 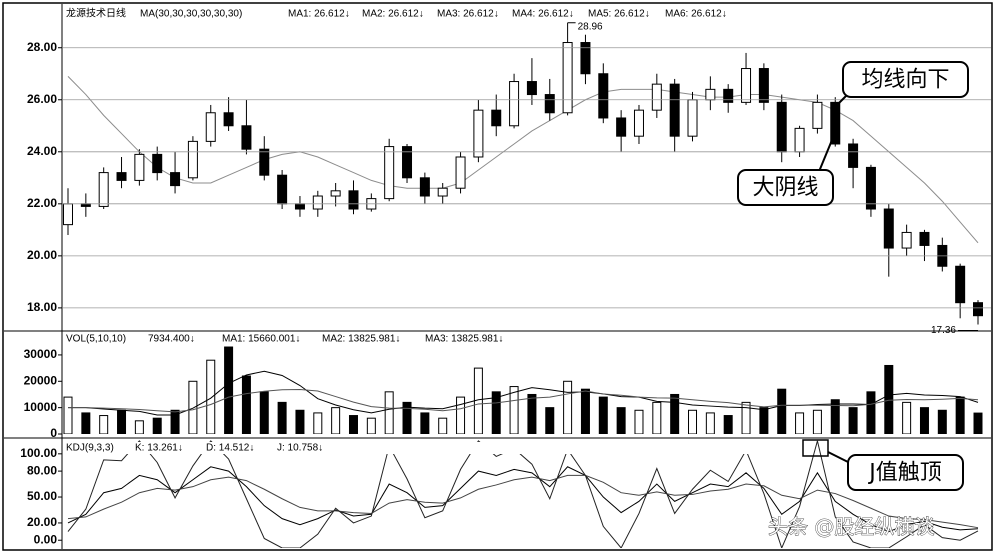 What do you see at coordinates (42, 203) in the screenshot?
I see `y-tick-label: 22.00` at bounding box center [42, 203].